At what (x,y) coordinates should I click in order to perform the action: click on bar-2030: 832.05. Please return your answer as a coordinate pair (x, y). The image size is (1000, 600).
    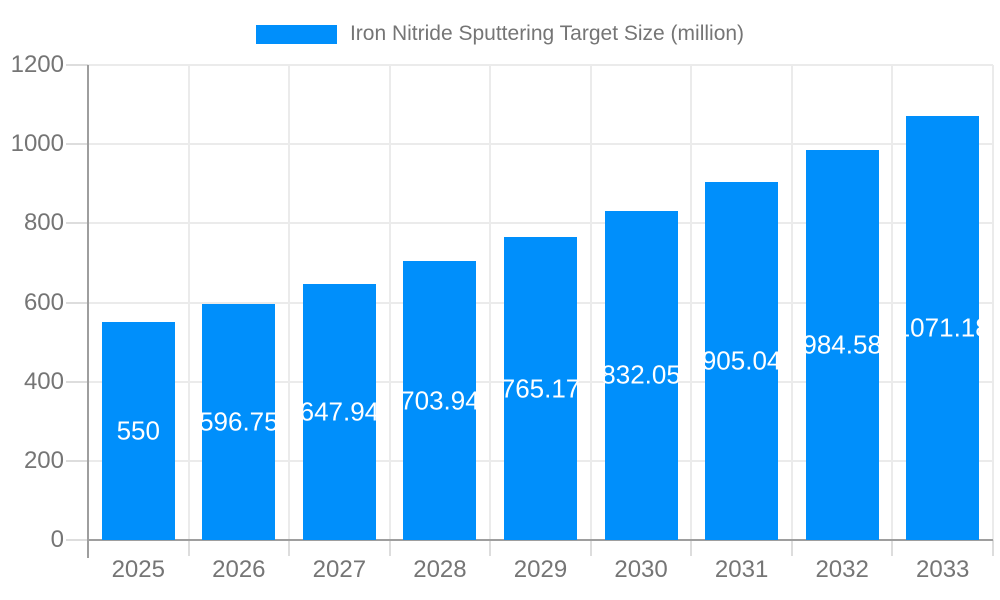
    Looking at the image, I should click on (641, 375).